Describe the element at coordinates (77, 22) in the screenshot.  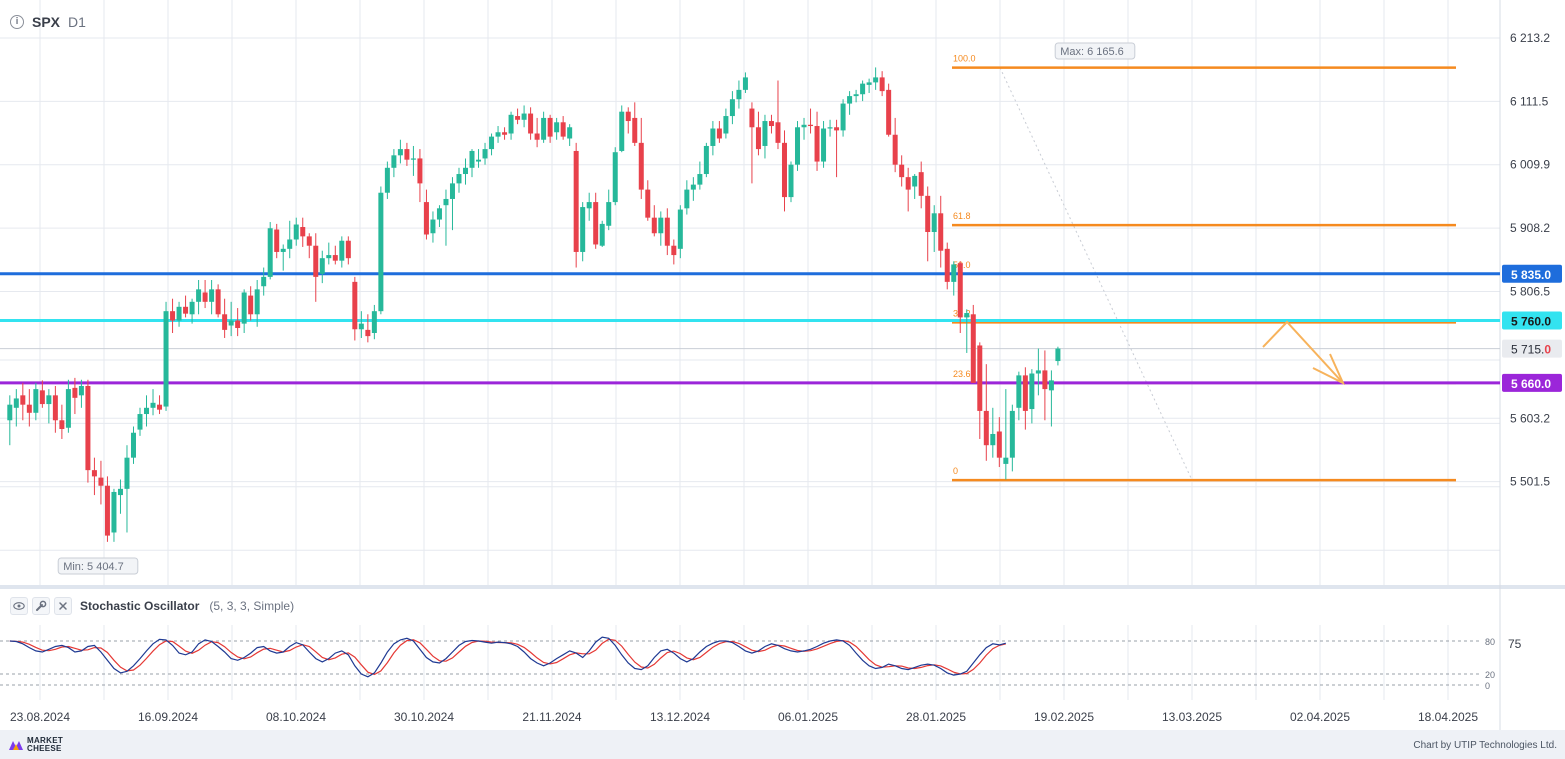
I see `timeframe-label: D1` at that location.